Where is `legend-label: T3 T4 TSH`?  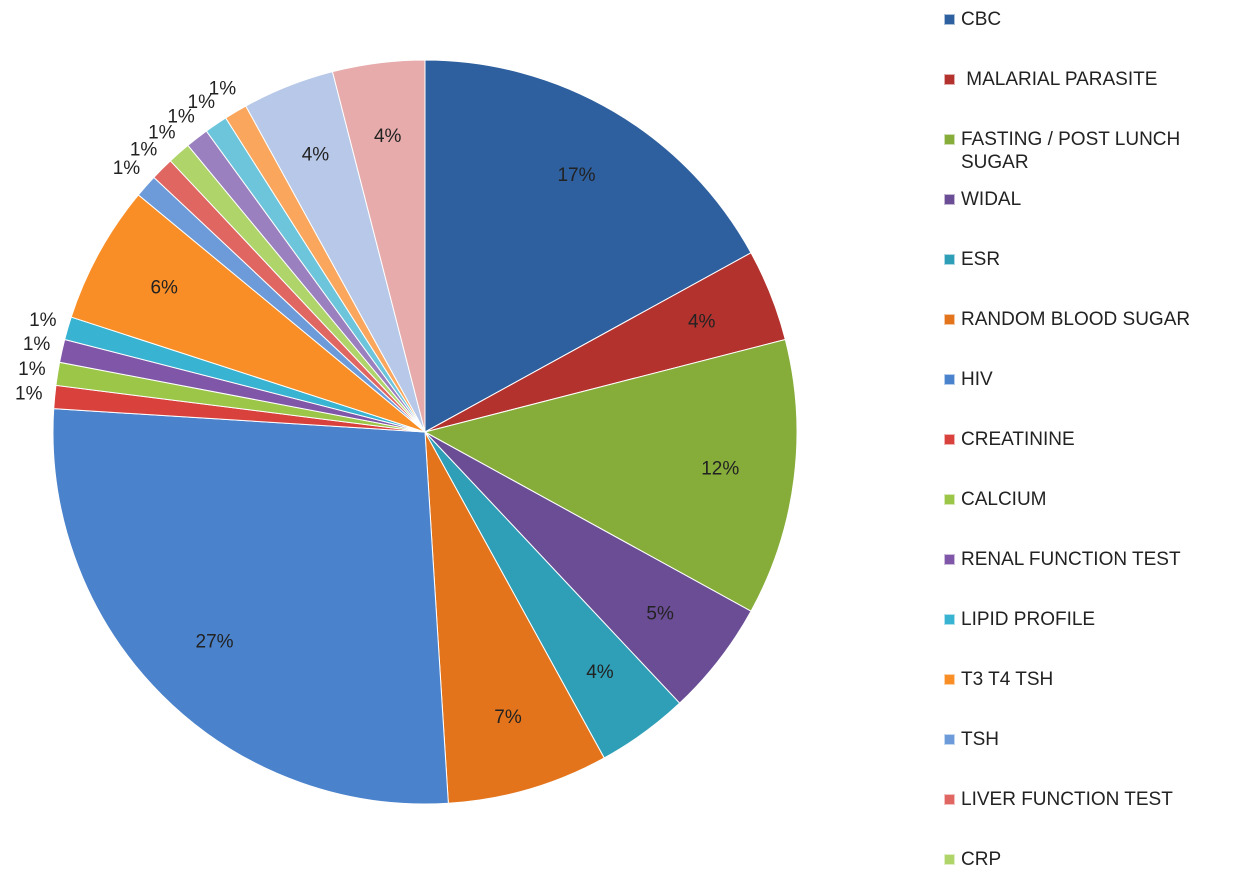
legend-label: T3 T4 TSH is located at coordinates (1007, 679).